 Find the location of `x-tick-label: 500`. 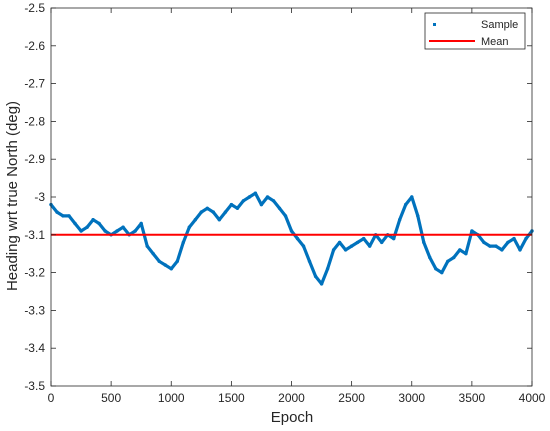

x-tick-label: 500 is located at coordinates (111, 398).